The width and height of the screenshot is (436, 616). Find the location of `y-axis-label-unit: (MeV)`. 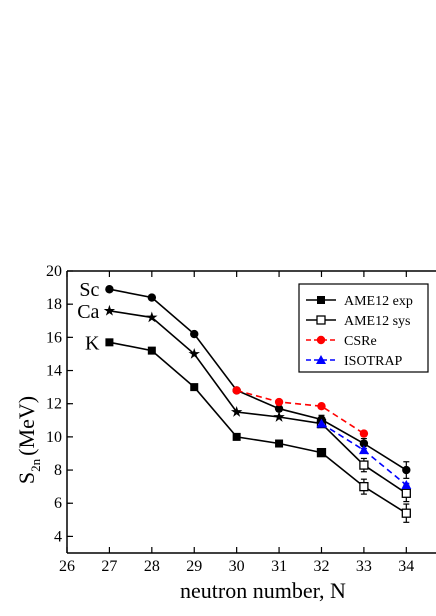

y-axis-label-unit: (MeV) is located at coordinates (26, 426).